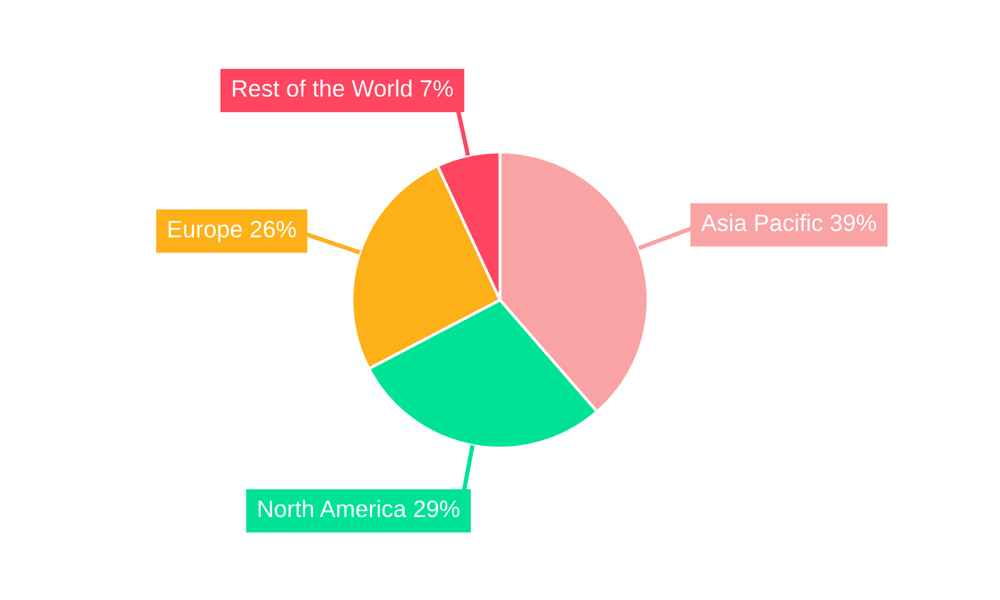 Image resolution: width=1000 pixels, height=600 pixels. I want to click on slice-label: Rest of the World 7%, so click(342, 88).